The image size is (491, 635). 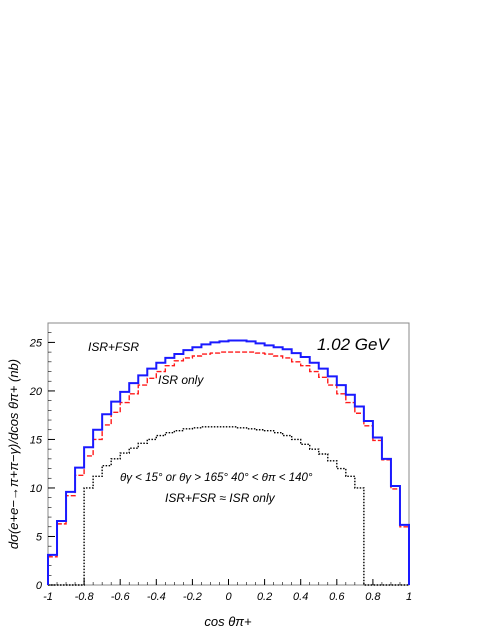 I want to click on x-tick-label: -0.2, so click(x=192, y=597).